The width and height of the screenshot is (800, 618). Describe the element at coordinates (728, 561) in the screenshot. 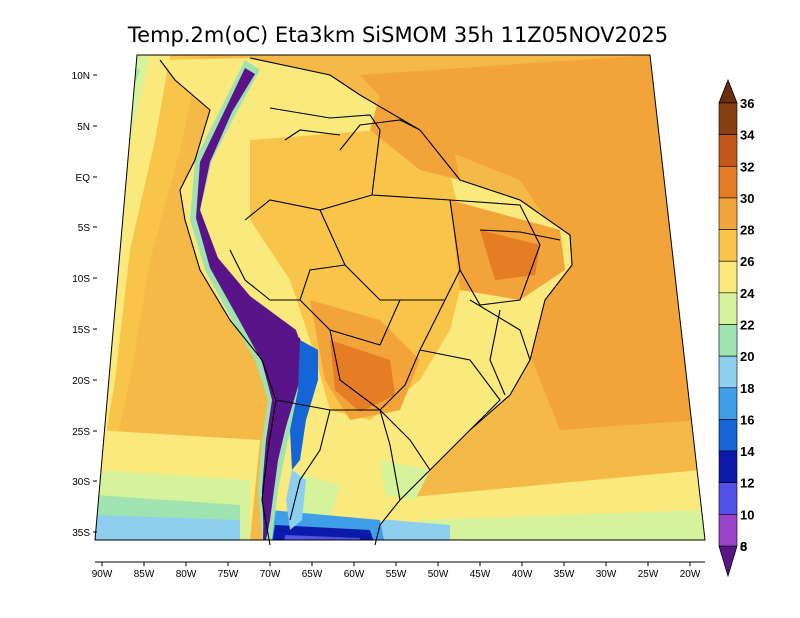

I see `colorbar-bottom-arrow` at that location.